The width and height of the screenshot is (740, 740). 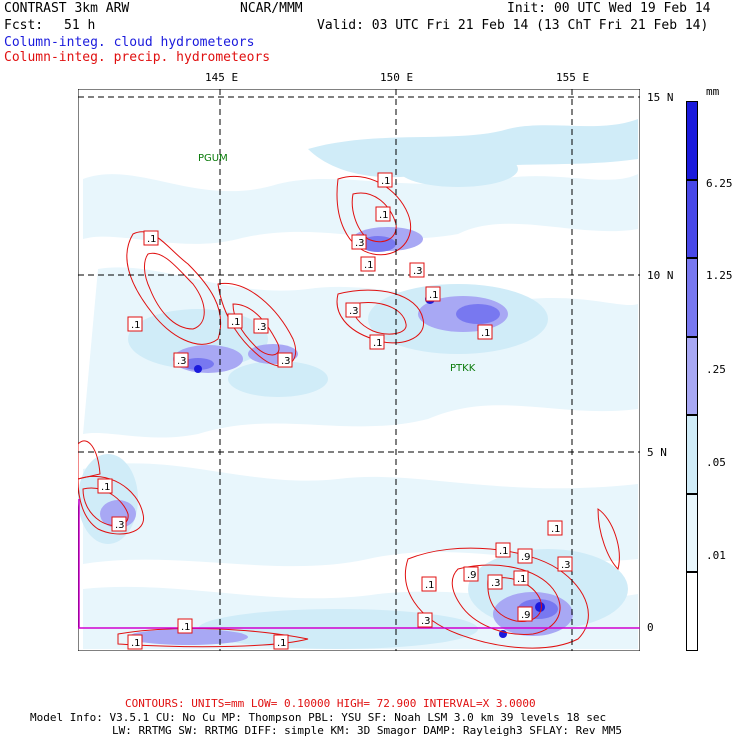 What do you see at coordinates (397, 77) in the screenshot?
I see `lon-label-150: 150 E` at bounding box center [397, 77].